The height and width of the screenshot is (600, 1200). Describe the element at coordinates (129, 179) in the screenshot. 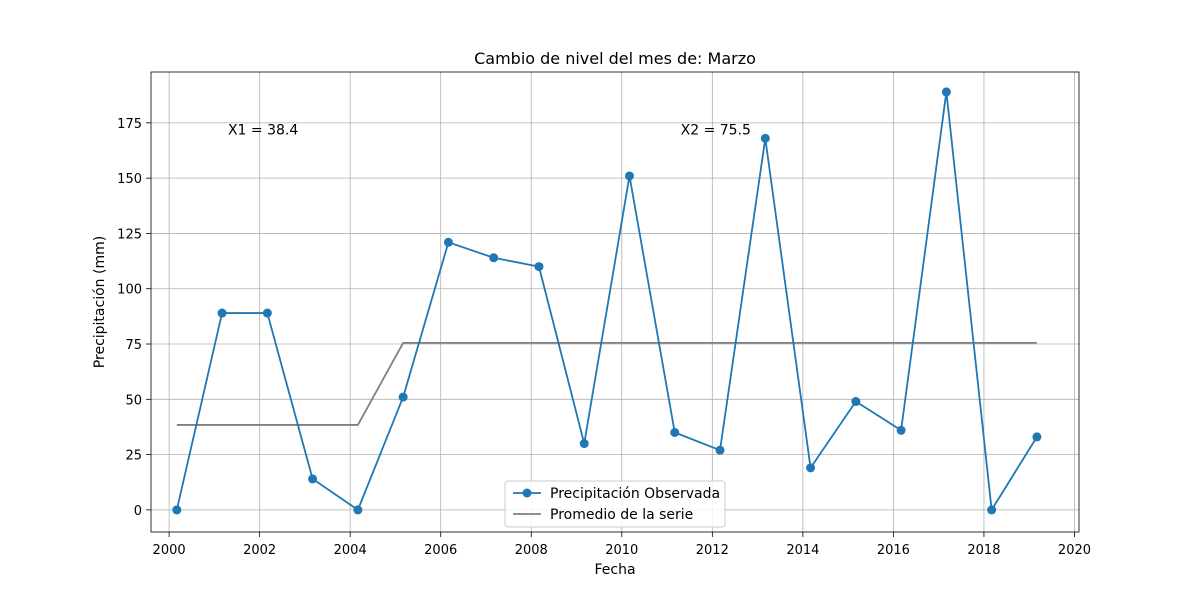

I see `y-tick-label: 150` at that location.